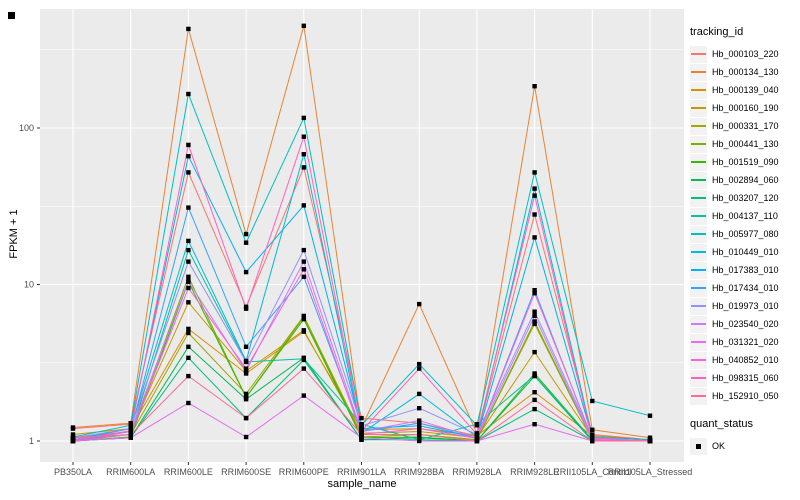 This screenshot has width=800, height=500. I want to click on legend-entry-Hb_017434_010: Hb_017434_010, so click(744, 288).